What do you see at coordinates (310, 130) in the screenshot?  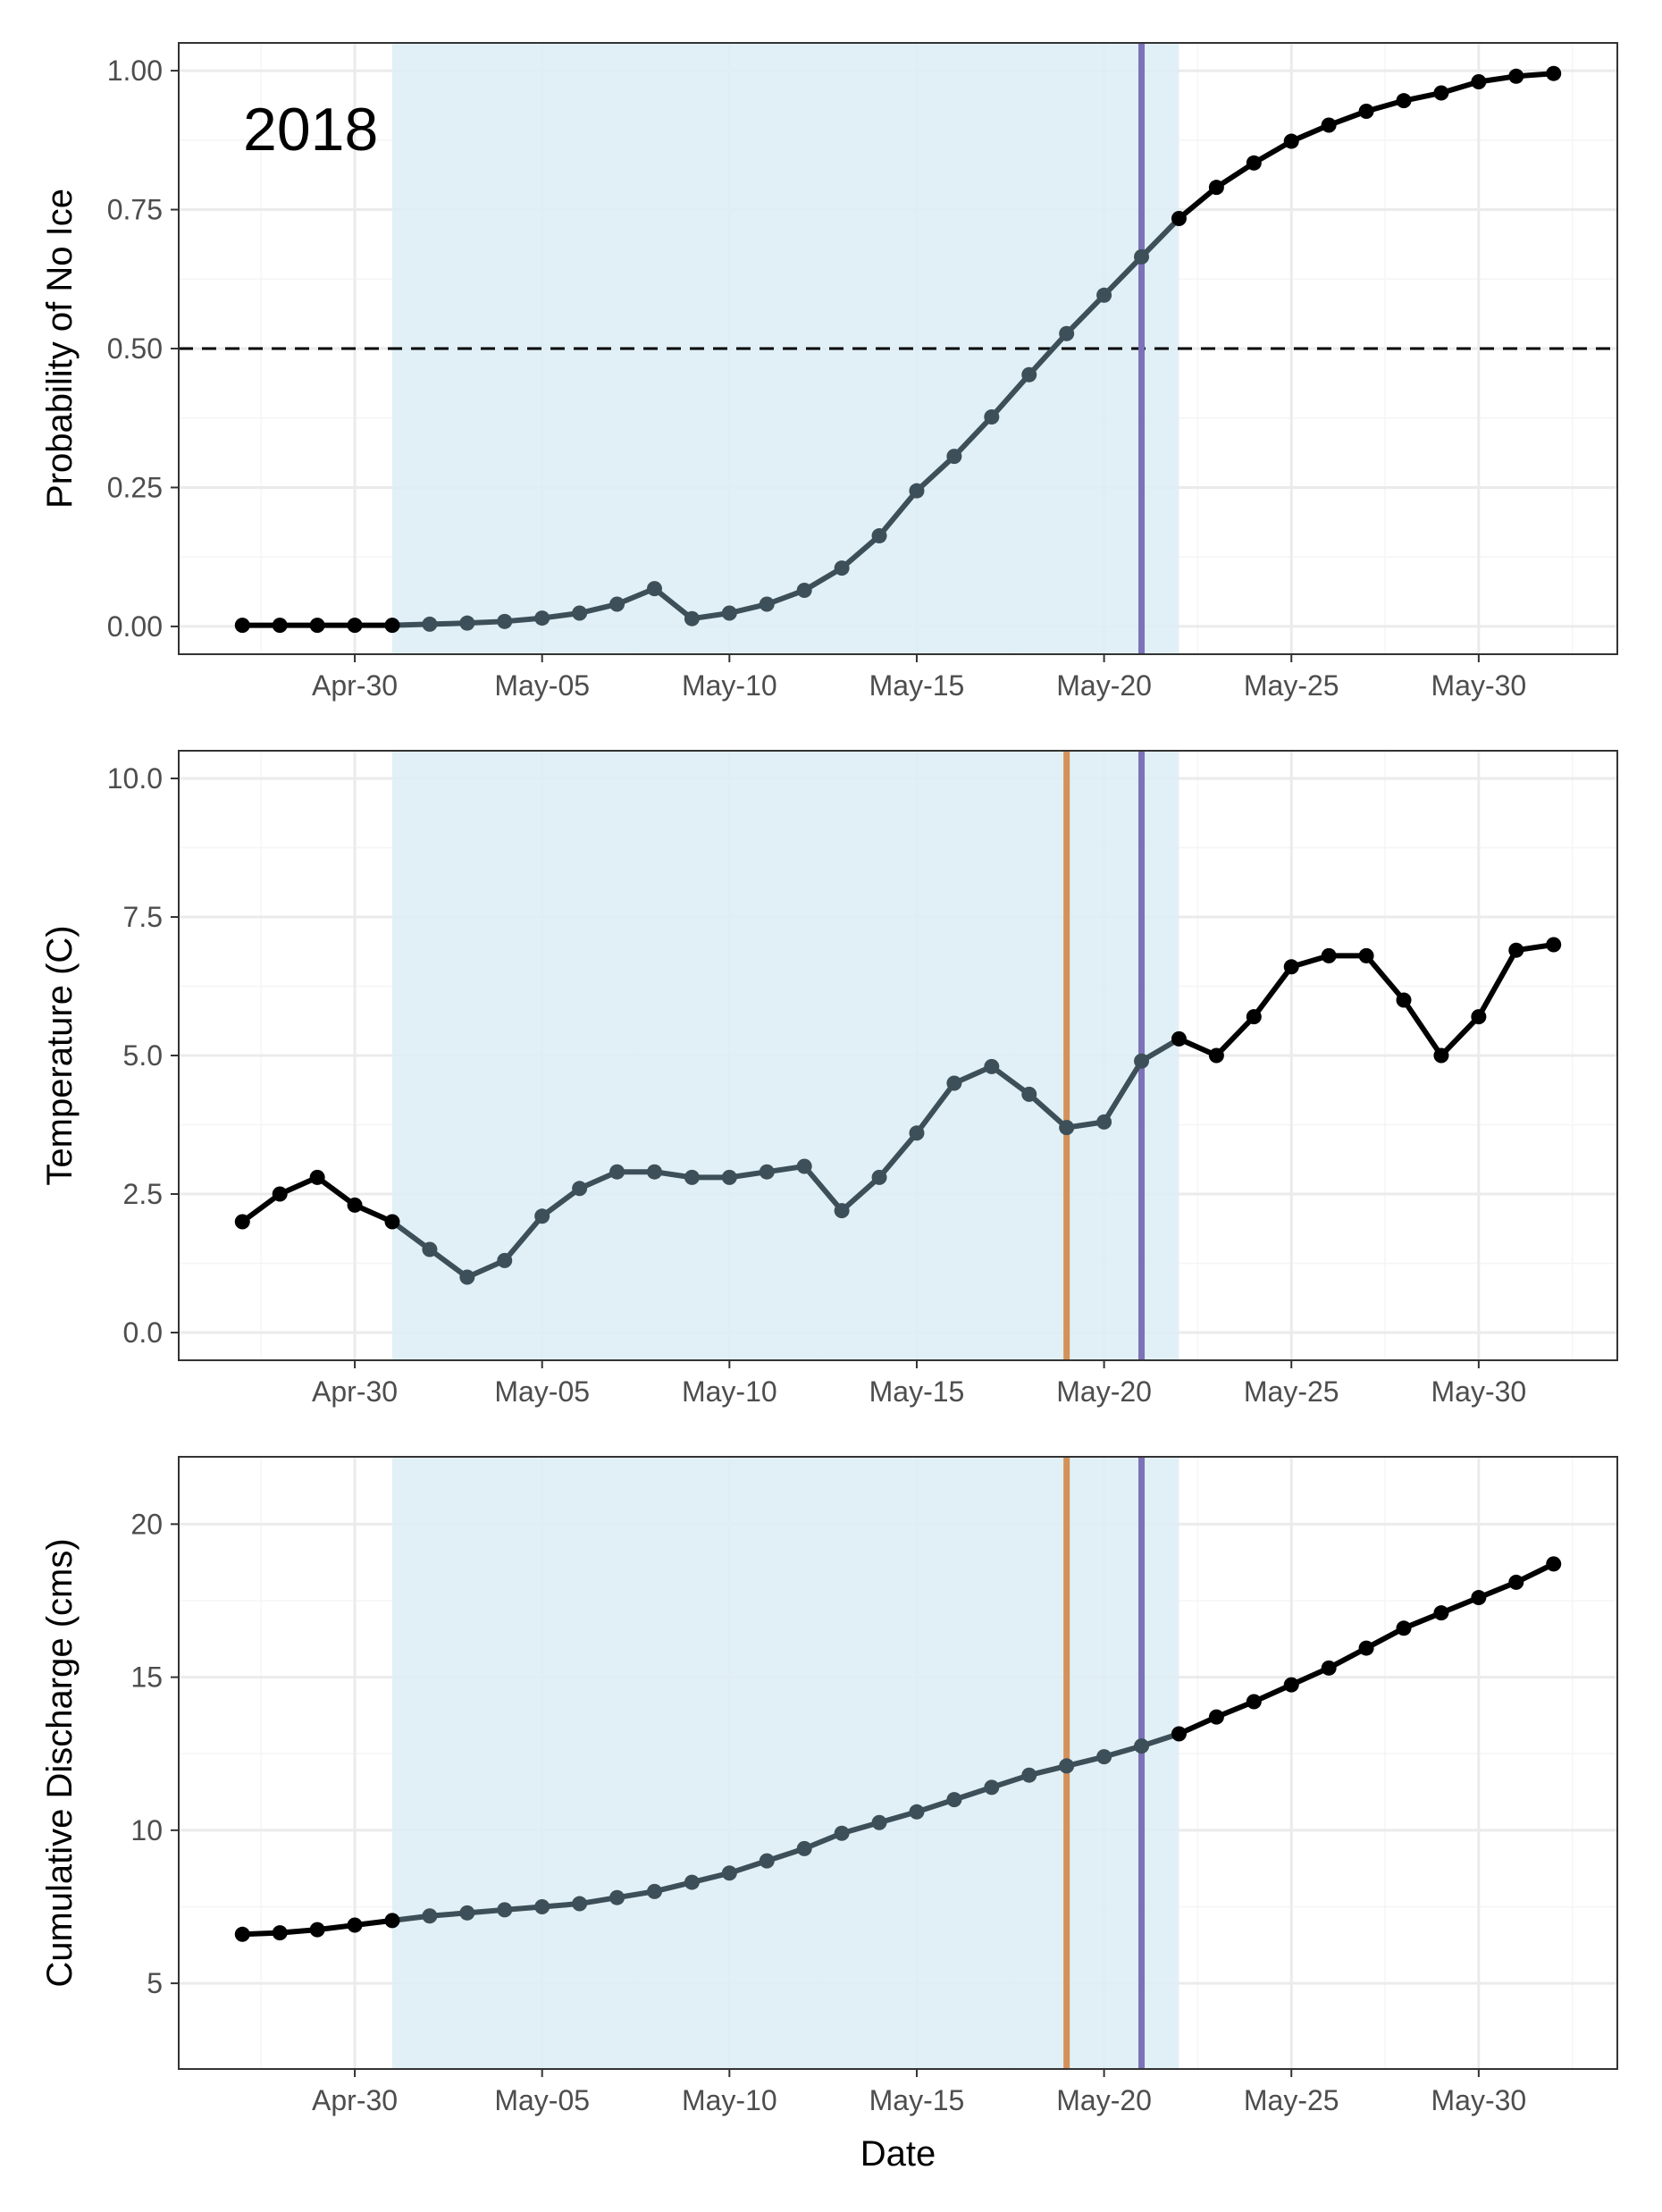 I see `year-annotation: 2018` at bounding box center [310, 130].